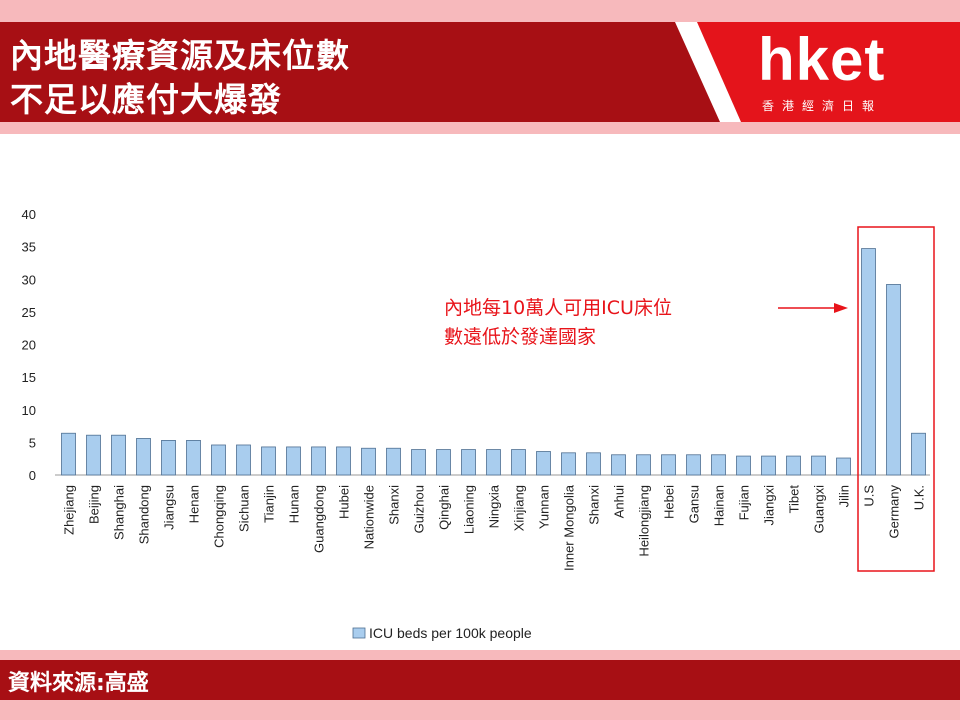  I want to click on y-tick-label: 20, so click(29, 345).